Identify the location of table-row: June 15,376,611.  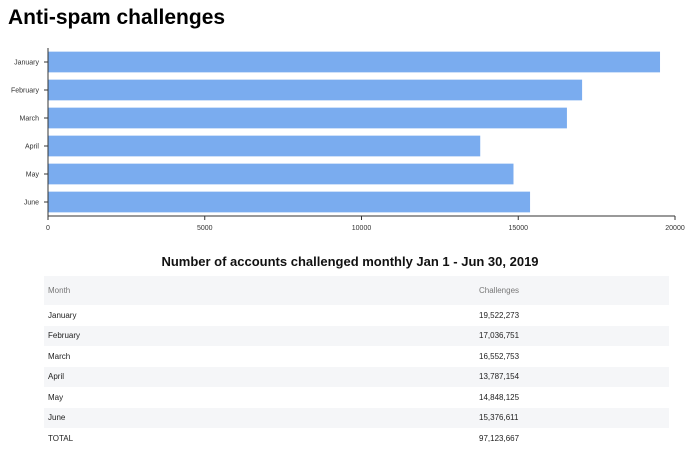
(356, 417).